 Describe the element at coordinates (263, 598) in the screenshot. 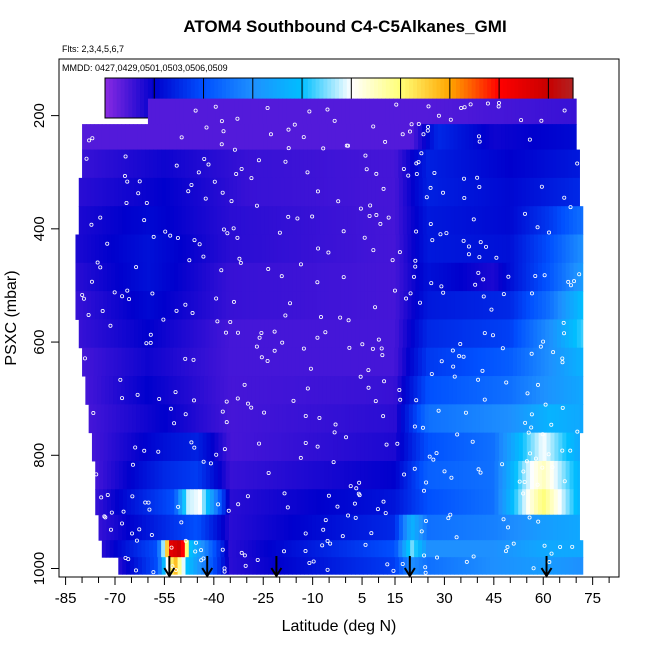

I see `x-tick-label: -25` at that location.